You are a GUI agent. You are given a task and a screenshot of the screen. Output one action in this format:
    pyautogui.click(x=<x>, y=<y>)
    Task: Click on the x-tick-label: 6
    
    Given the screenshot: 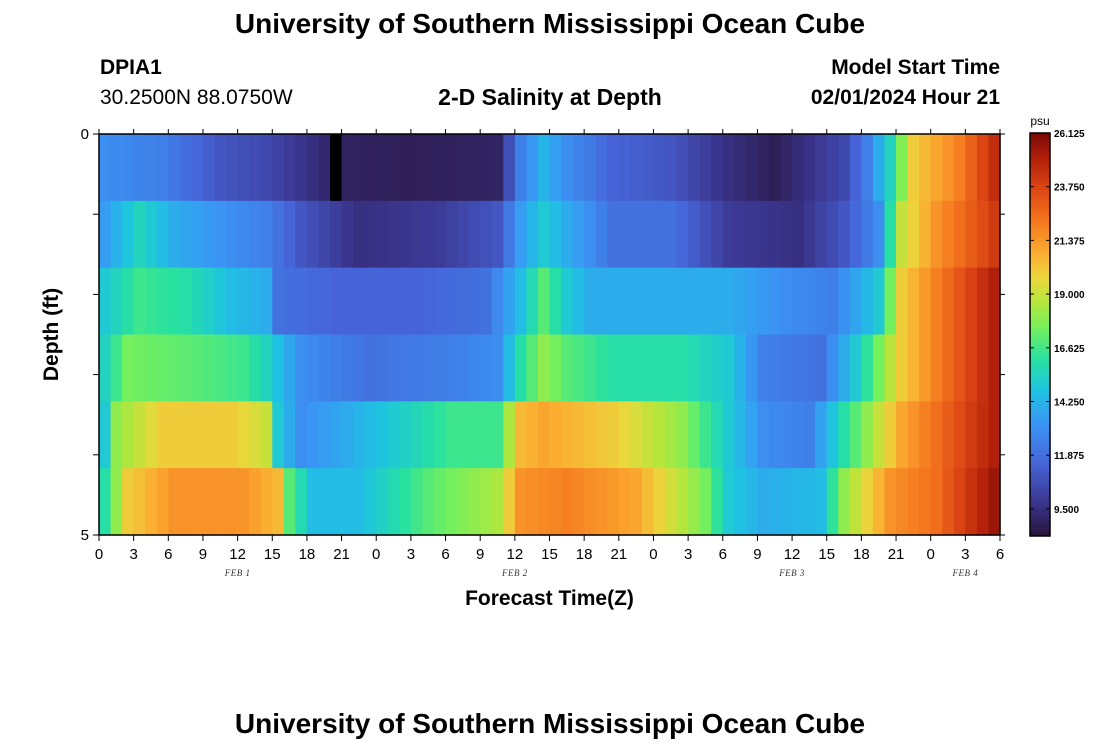 What is the action you would take?
    pyautogui.click(x=445, y=554)
    